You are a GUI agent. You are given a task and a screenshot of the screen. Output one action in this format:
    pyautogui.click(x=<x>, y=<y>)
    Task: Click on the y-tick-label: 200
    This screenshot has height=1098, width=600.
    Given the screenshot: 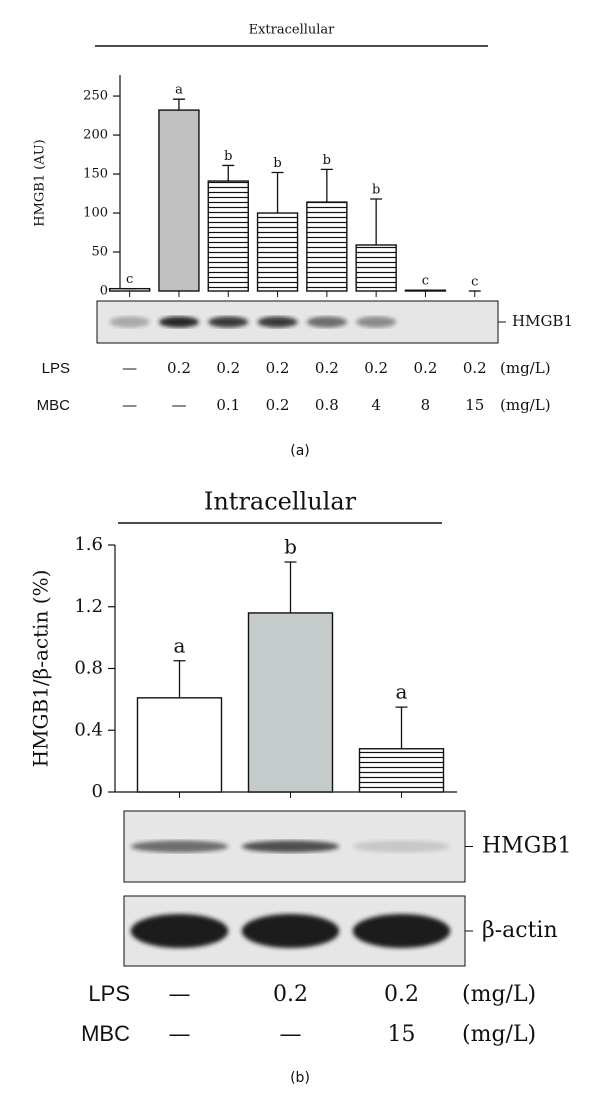 What is the action you would take?
    pyautogui.click(x=95, y=135)
    